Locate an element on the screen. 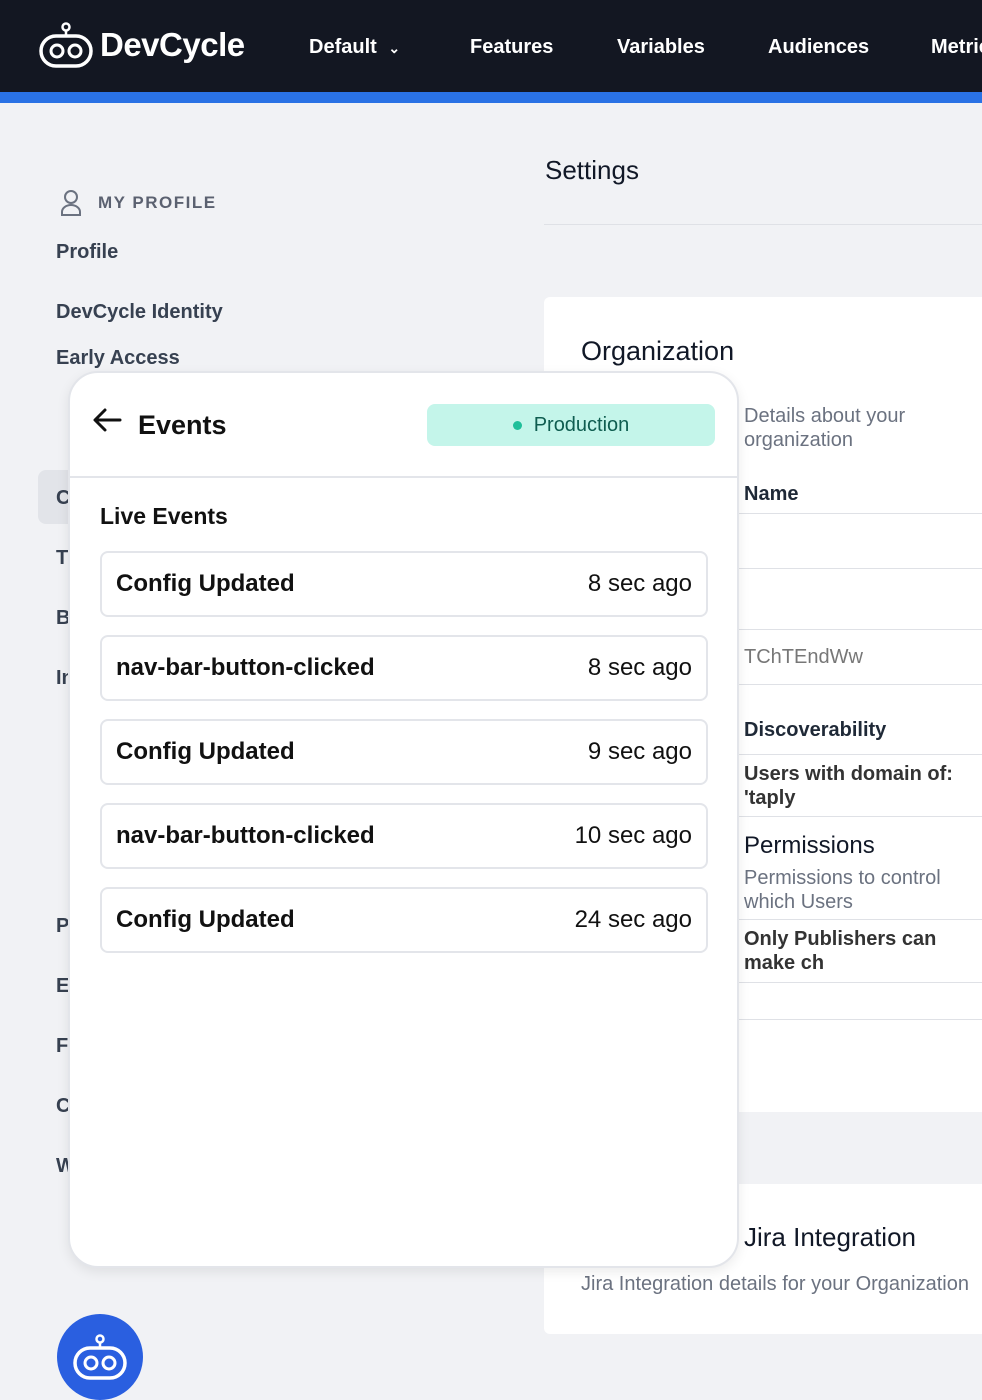  sidebar-item: P is located at coordinates (63, 926).